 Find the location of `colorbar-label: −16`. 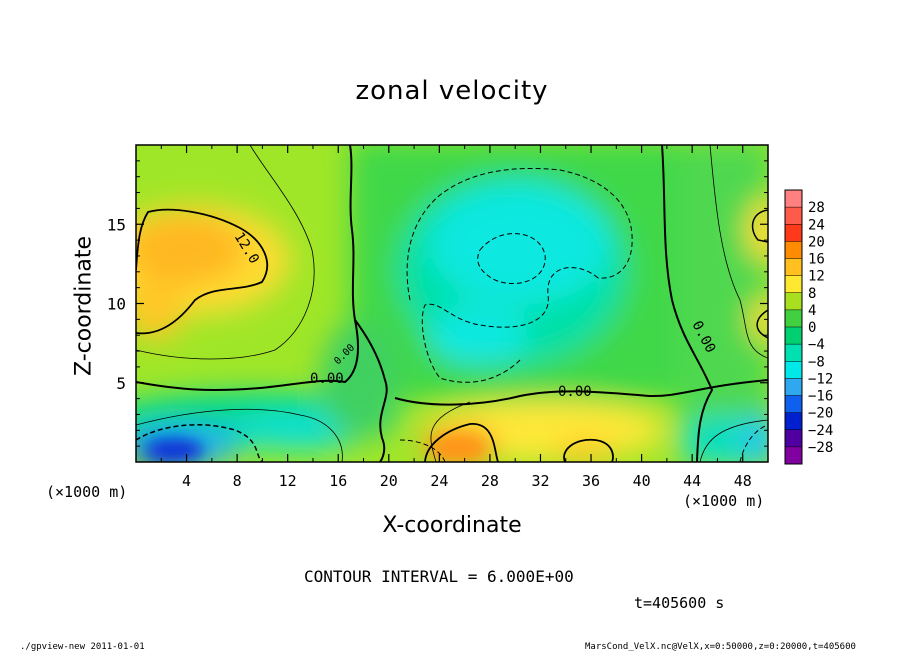

colorbar-label: −16 is located at coordinates (820, 397).